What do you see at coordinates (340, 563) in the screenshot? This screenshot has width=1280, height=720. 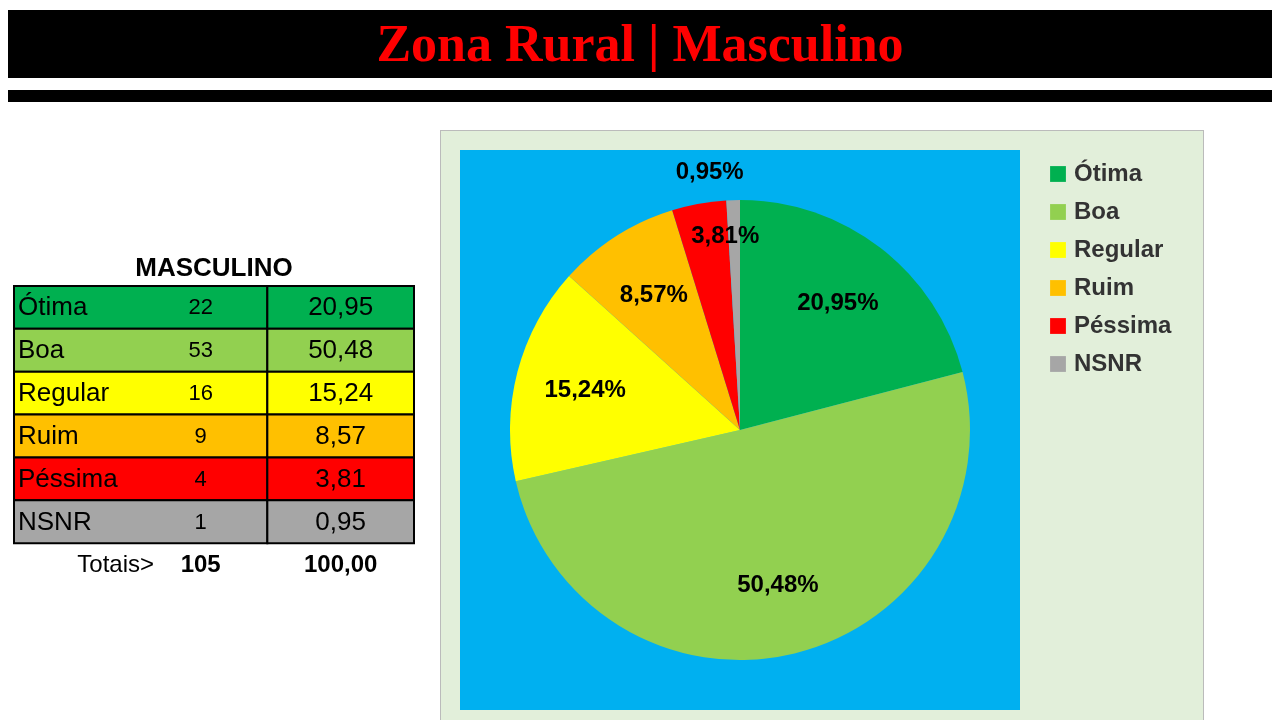 I see `text: 100,00` at bounding box center [340, 563].